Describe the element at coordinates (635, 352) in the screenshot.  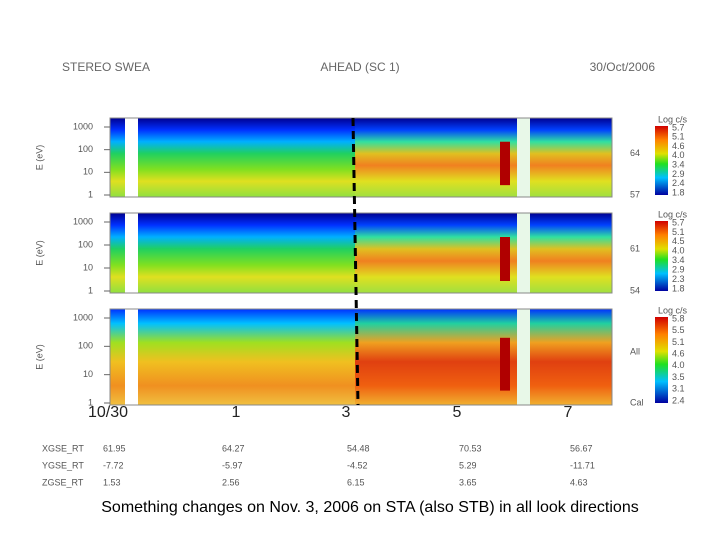
I see `side-label: All` at that location.